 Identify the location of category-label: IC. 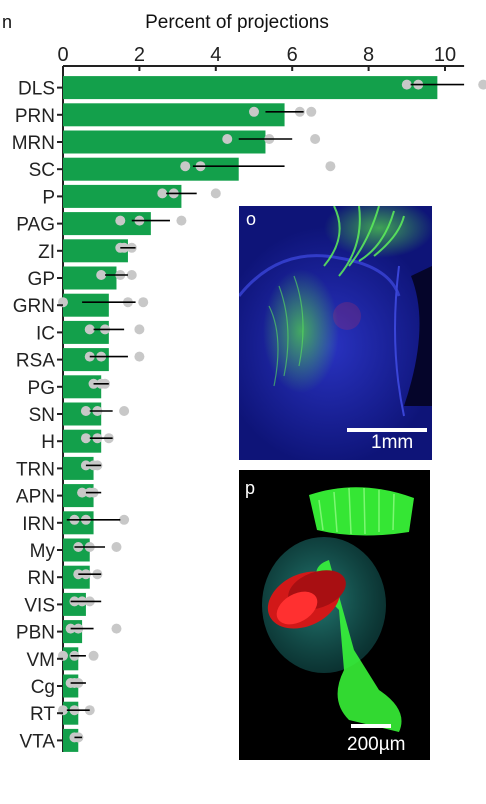
(45, 333).